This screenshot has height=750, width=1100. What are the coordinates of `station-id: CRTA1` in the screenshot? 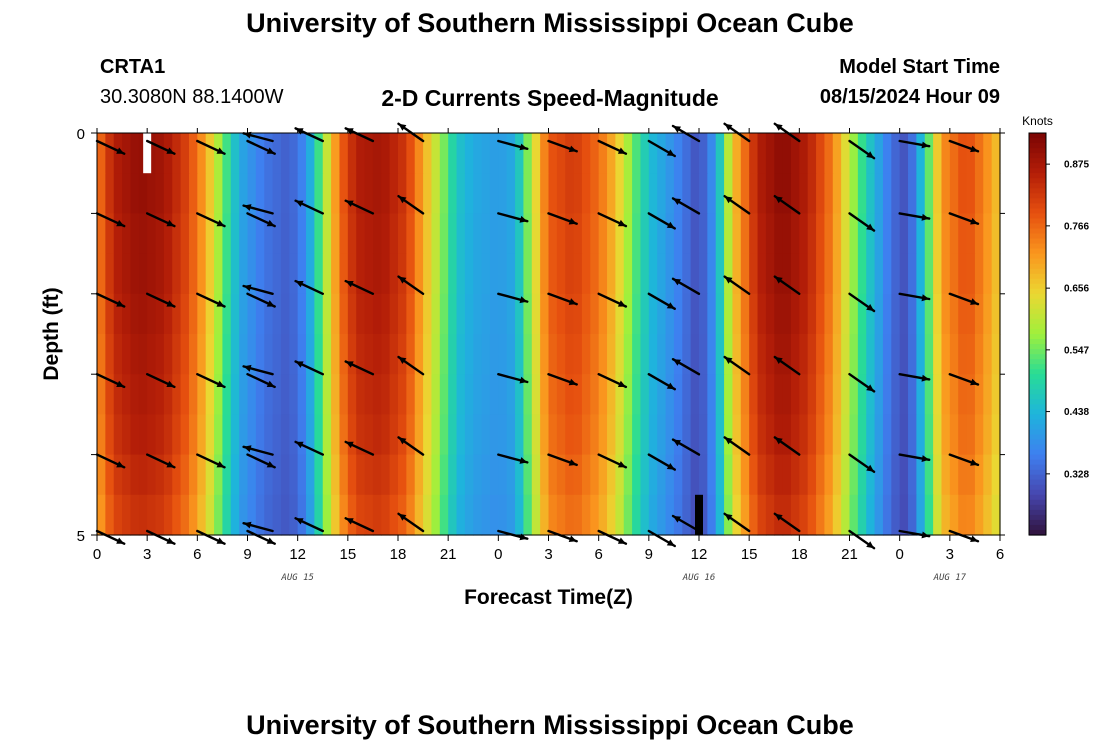 It's located at (133, 67).